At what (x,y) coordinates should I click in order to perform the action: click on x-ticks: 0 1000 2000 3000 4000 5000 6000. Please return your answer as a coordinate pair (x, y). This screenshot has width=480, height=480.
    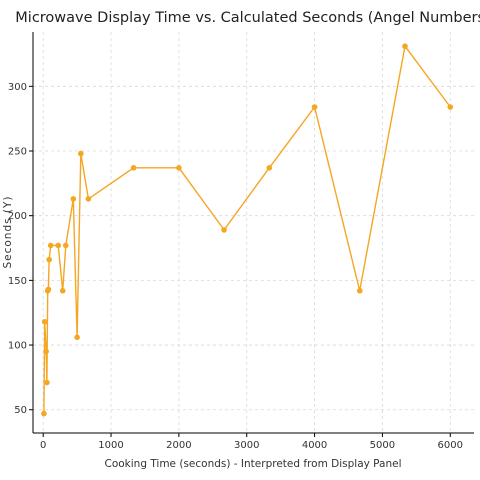
    Looking at the image, I should click on (251, 442).